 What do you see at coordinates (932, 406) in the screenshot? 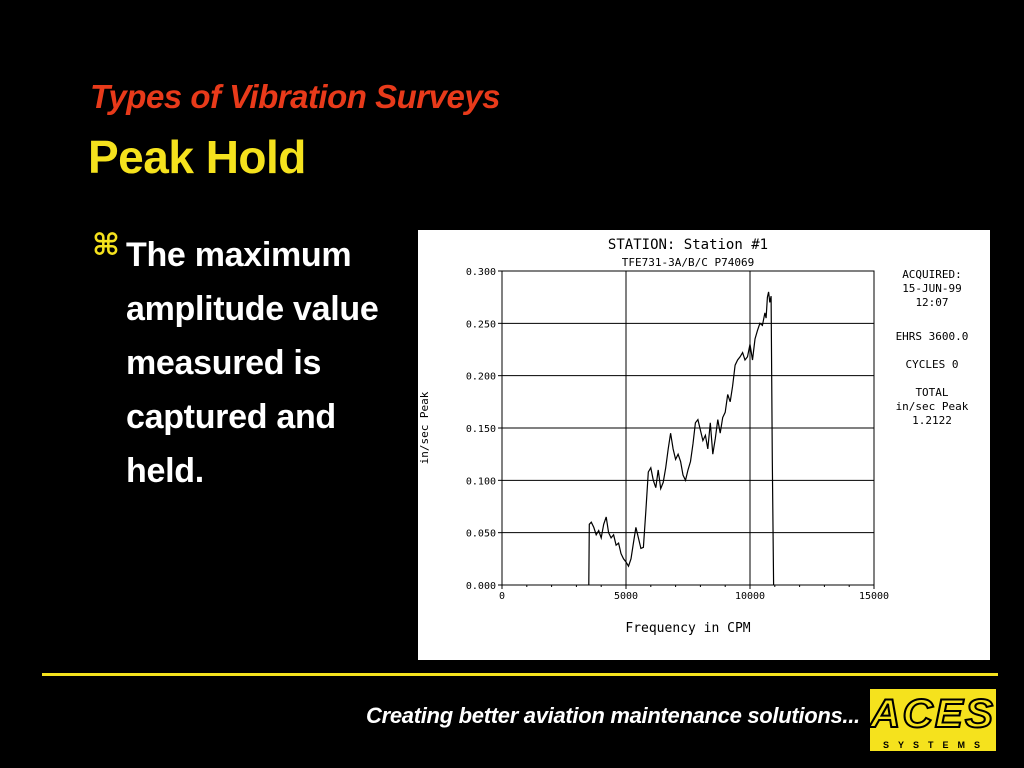
I see `acquisition-info-text: in/sec Peak` at bounding box center [932, 406].